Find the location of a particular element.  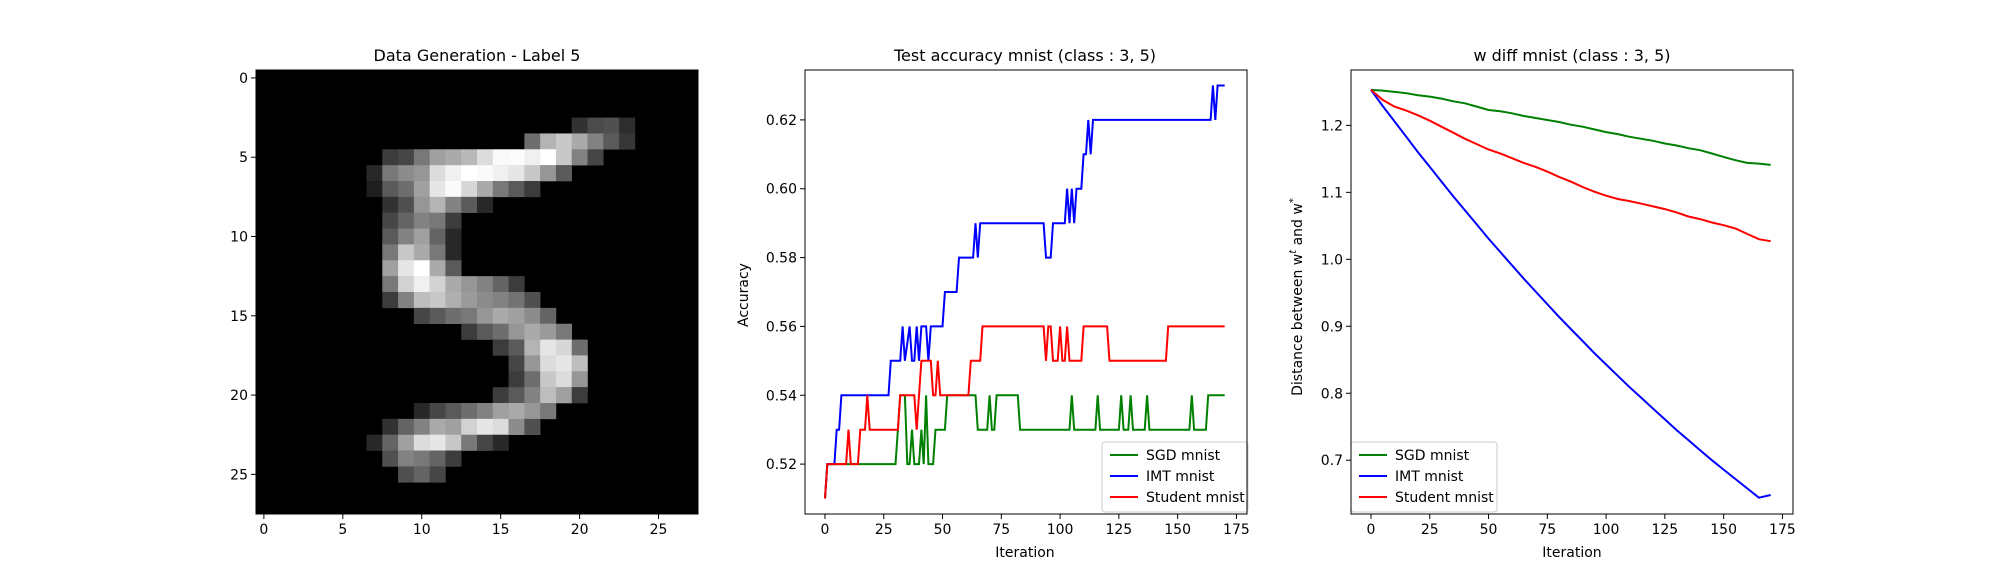

wdiff-ytick-label: 0.9 is located at coordinates (1332, 327).